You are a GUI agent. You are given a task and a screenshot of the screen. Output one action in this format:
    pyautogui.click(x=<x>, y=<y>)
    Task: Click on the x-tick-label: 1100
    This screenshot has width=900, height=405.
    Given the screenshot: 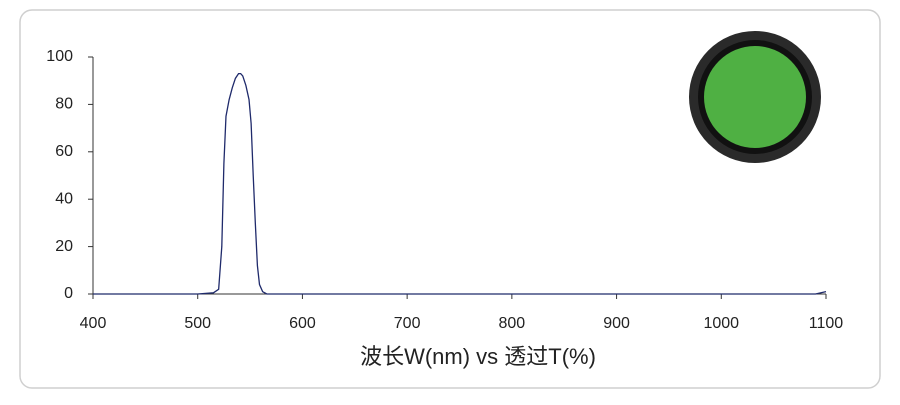 What is the action you would take?
    pyautogui.click(x=826, y=323)
    